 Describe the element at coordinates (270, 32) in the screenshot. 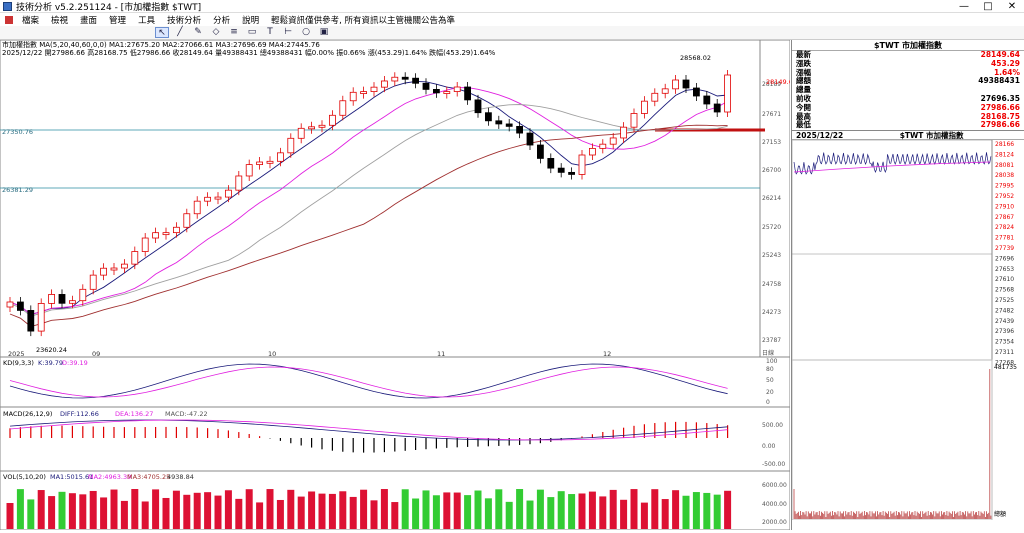

I see `text-icon: T` at that location.